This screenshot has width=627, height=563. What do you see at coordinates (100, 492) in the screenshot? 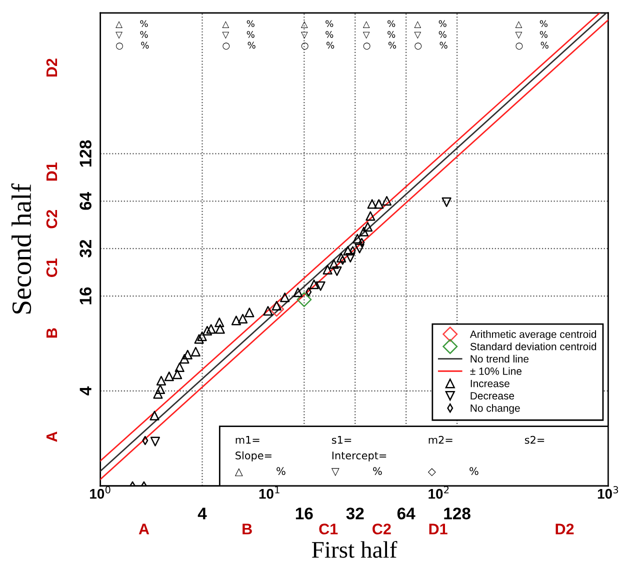
I see `x-tick-label: 10$^{0}$` at bounding box center [100, 492].